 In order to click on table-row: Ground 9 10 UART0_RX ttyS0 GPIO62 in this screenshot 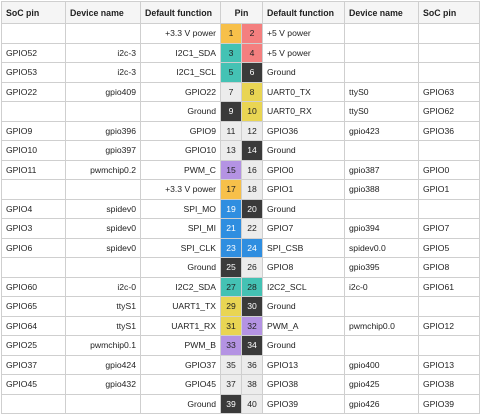, I will do `click(240, 111)`.